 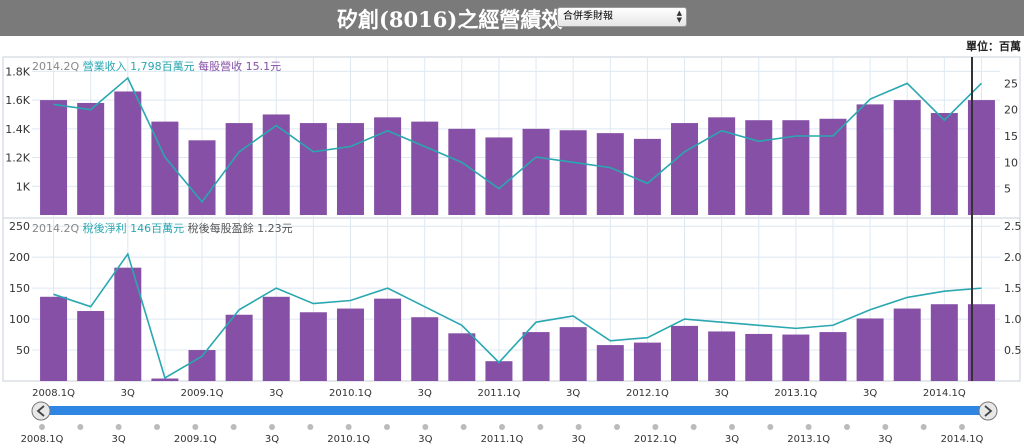 I want to click on y-tick-left: 250, so click(x=19, y=226).